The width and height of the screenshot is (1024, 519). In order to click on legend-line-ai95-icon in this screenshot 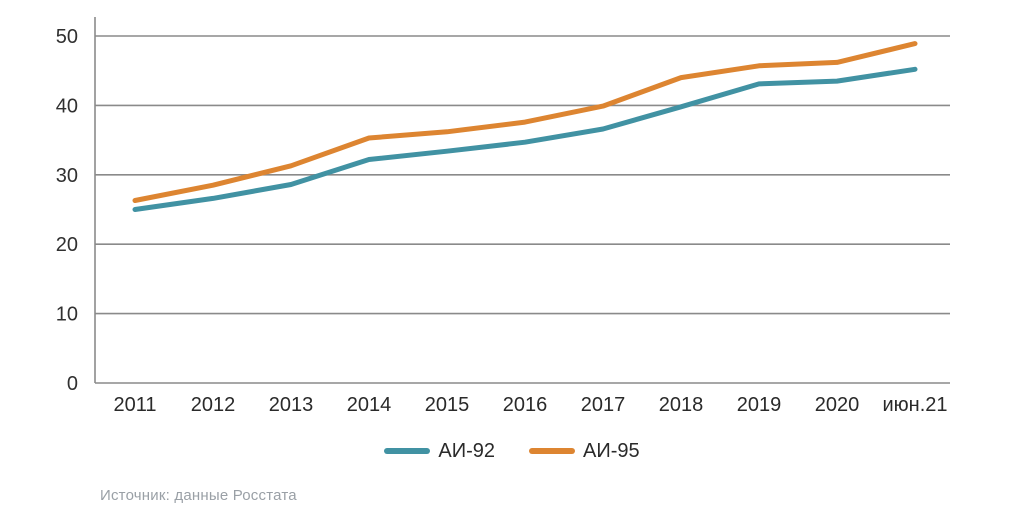, I will do `click(552, 451)`.